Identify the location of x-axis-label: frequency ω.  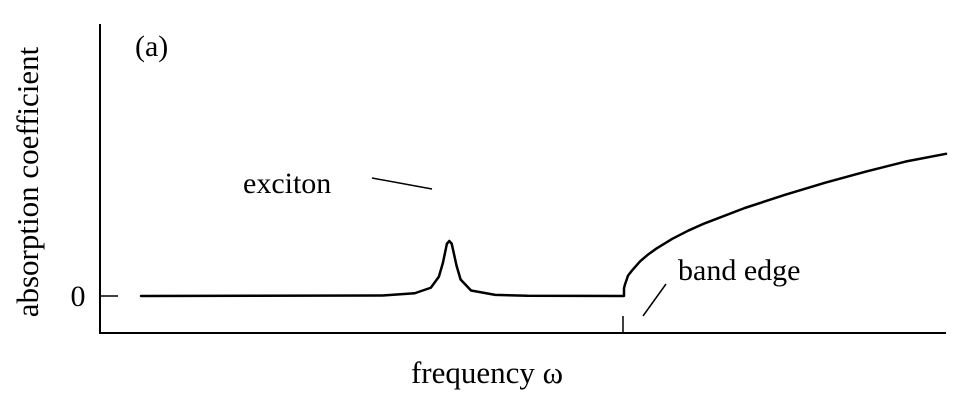
(487, 372).